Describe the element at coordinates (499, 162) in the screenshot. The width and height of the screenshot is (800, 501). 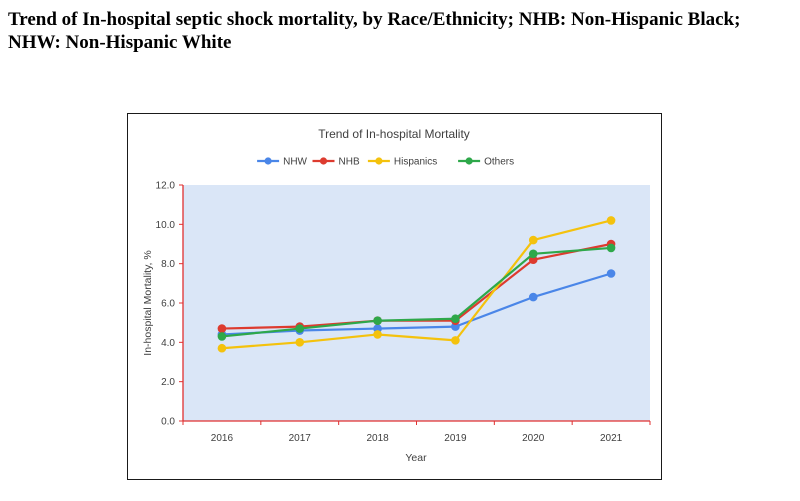
I see `legend-label: Others` at that location.